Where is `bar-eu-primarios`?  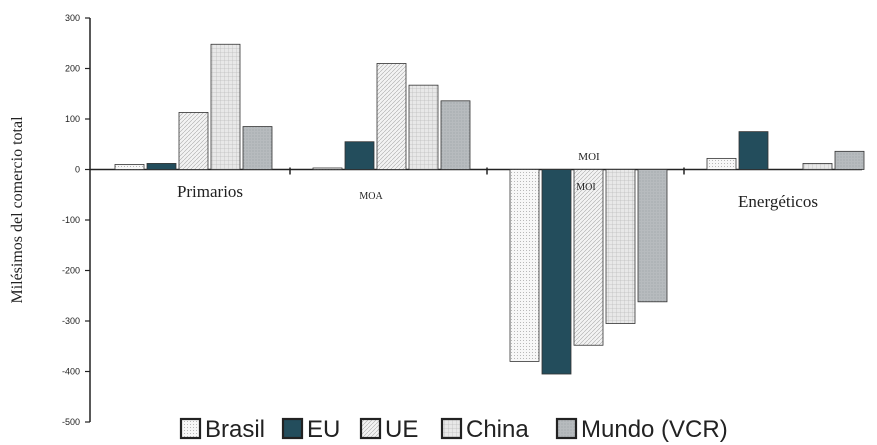
bar-eu-primarios is located at coordinates (161, 166).